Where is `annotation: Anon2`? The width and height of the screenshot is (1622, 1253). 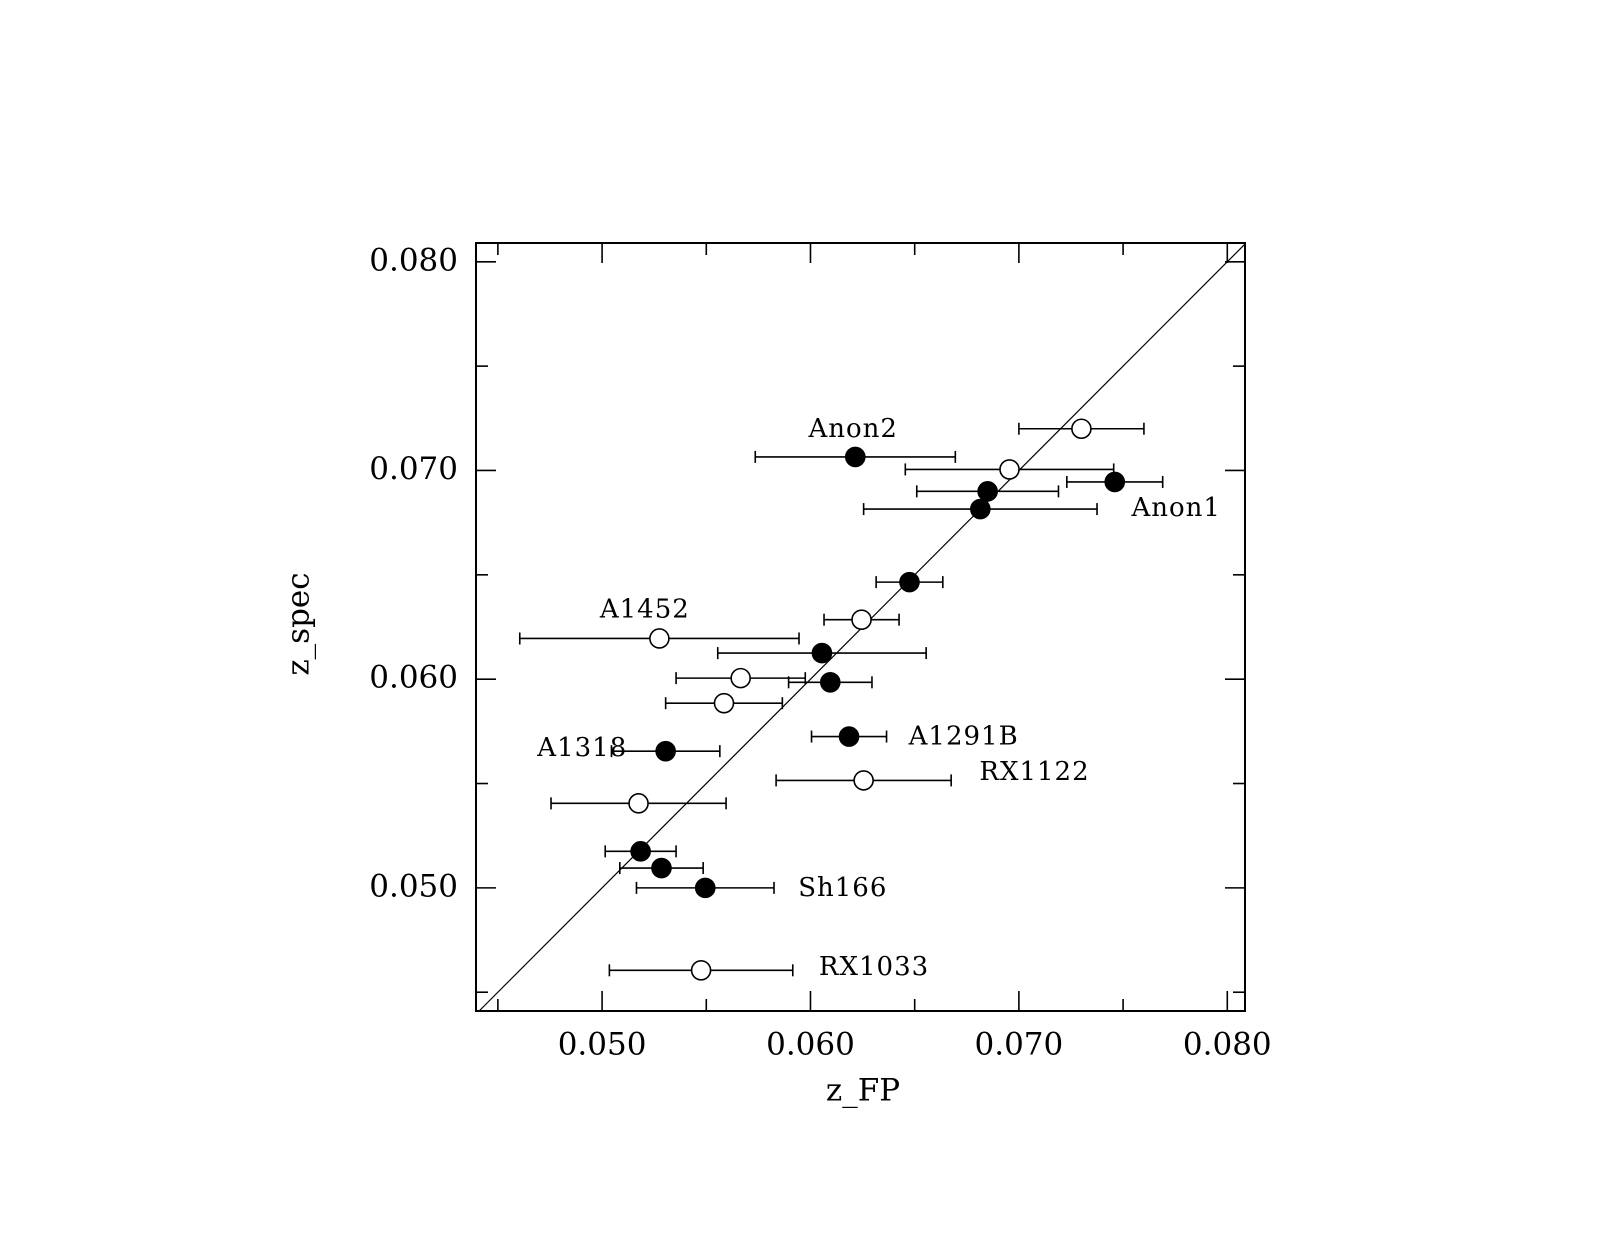
annotation: Anon2 is located at coordinates (852, 429).